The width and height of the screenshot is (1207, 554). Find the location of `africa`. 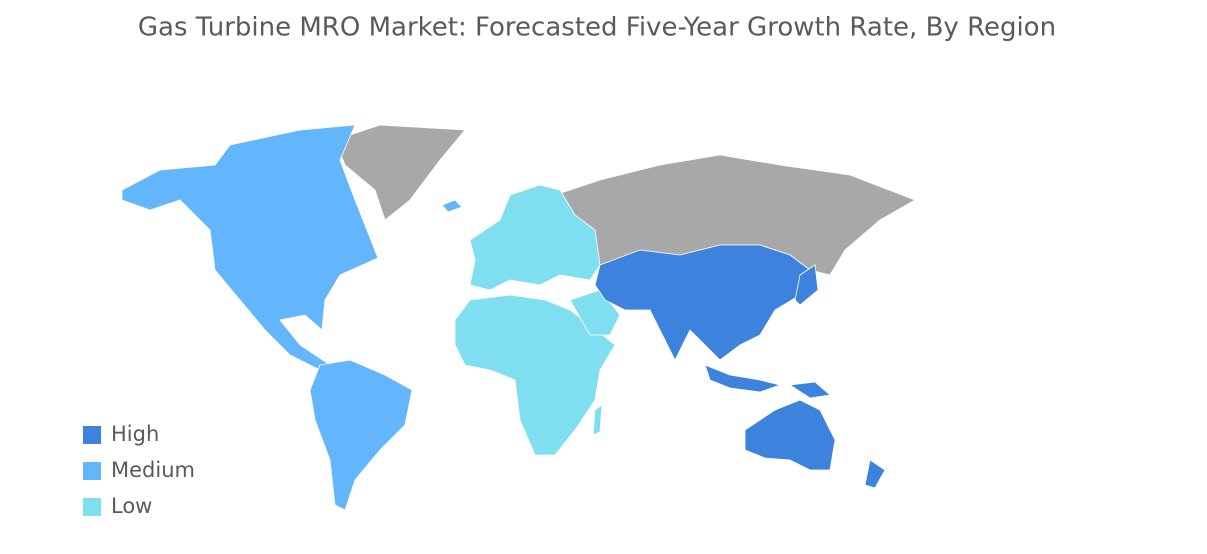

africa is located at coordinates (535, 375).